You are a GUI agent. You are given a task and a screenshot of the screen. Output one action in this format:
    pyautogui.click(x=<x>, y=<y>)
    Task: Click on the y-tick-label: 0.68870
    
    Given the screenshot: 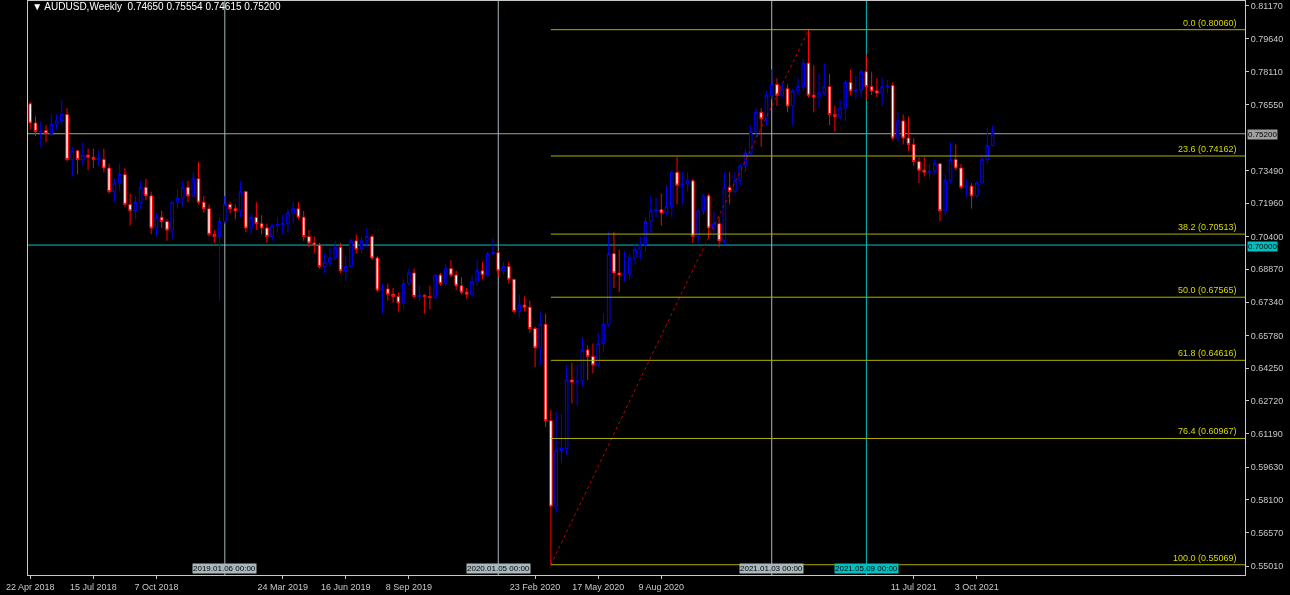 What is the action you would take?
    pyautogui.click(x=1267, y=269)
    